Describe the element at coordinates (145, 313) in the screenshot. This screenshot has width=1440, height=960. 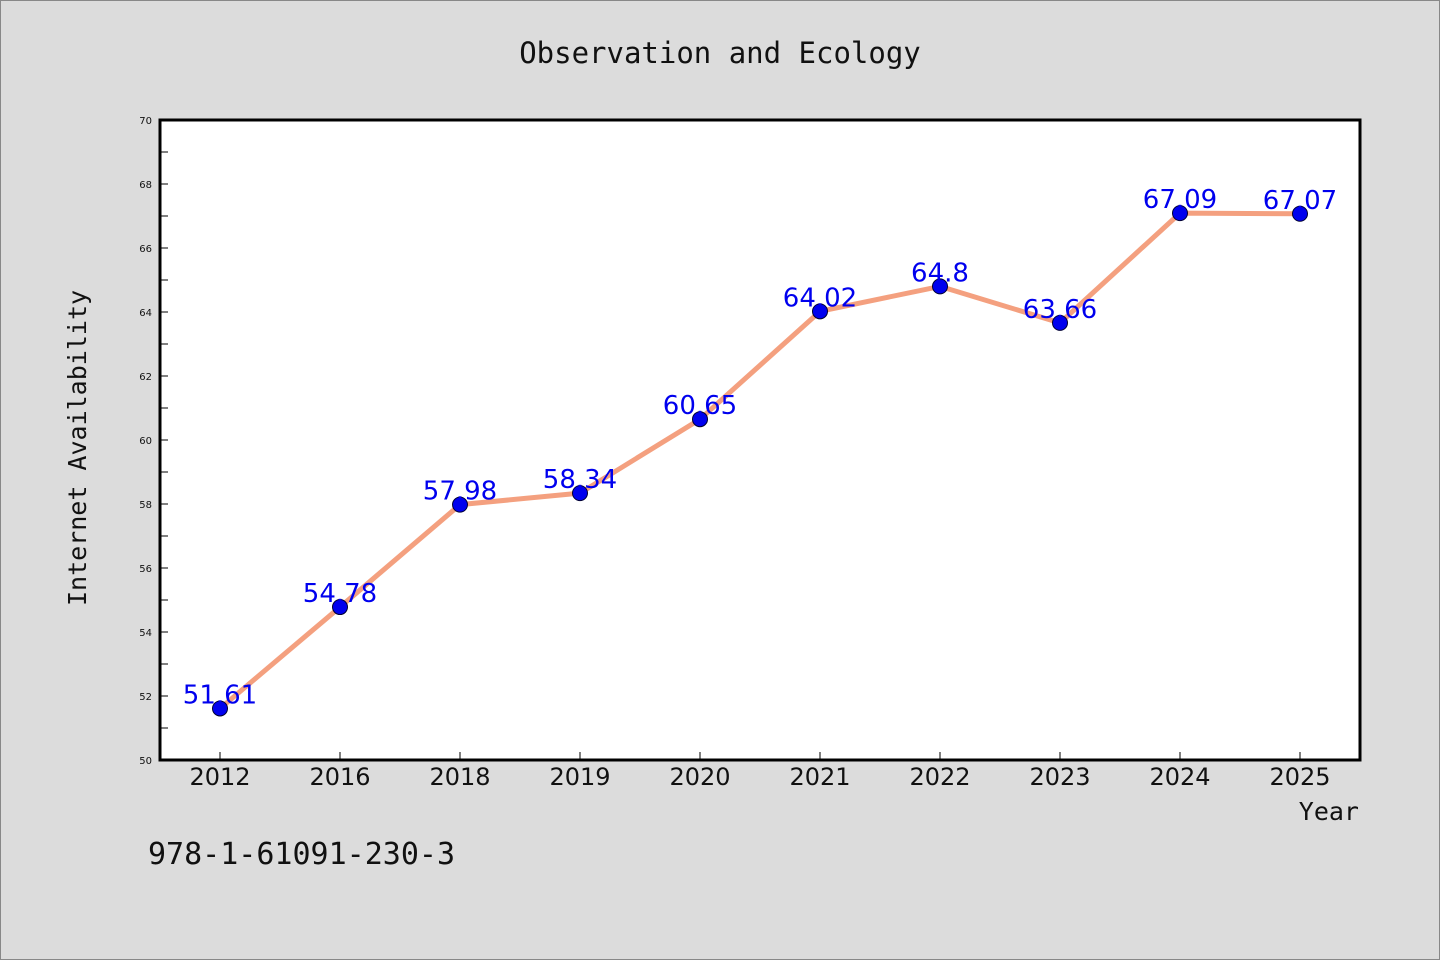
I see `y-tick-label: 64` at that location.